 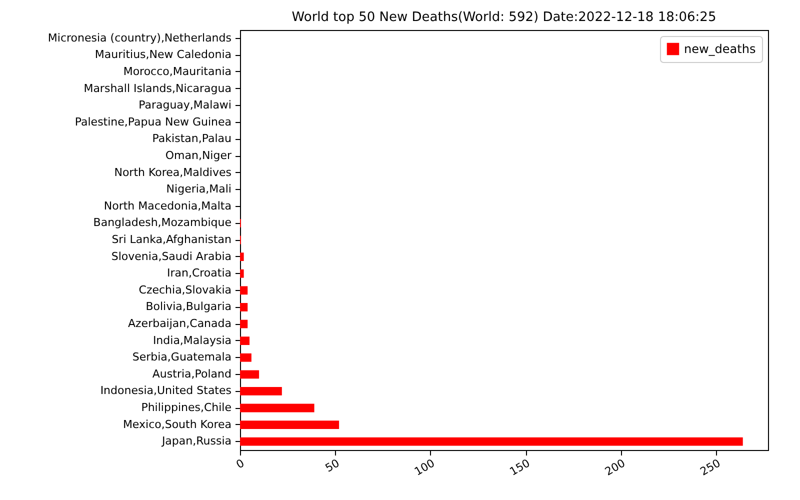 I want to click on y-tick-label: Azerbaijan,Canada, so click(x=180, y=323).